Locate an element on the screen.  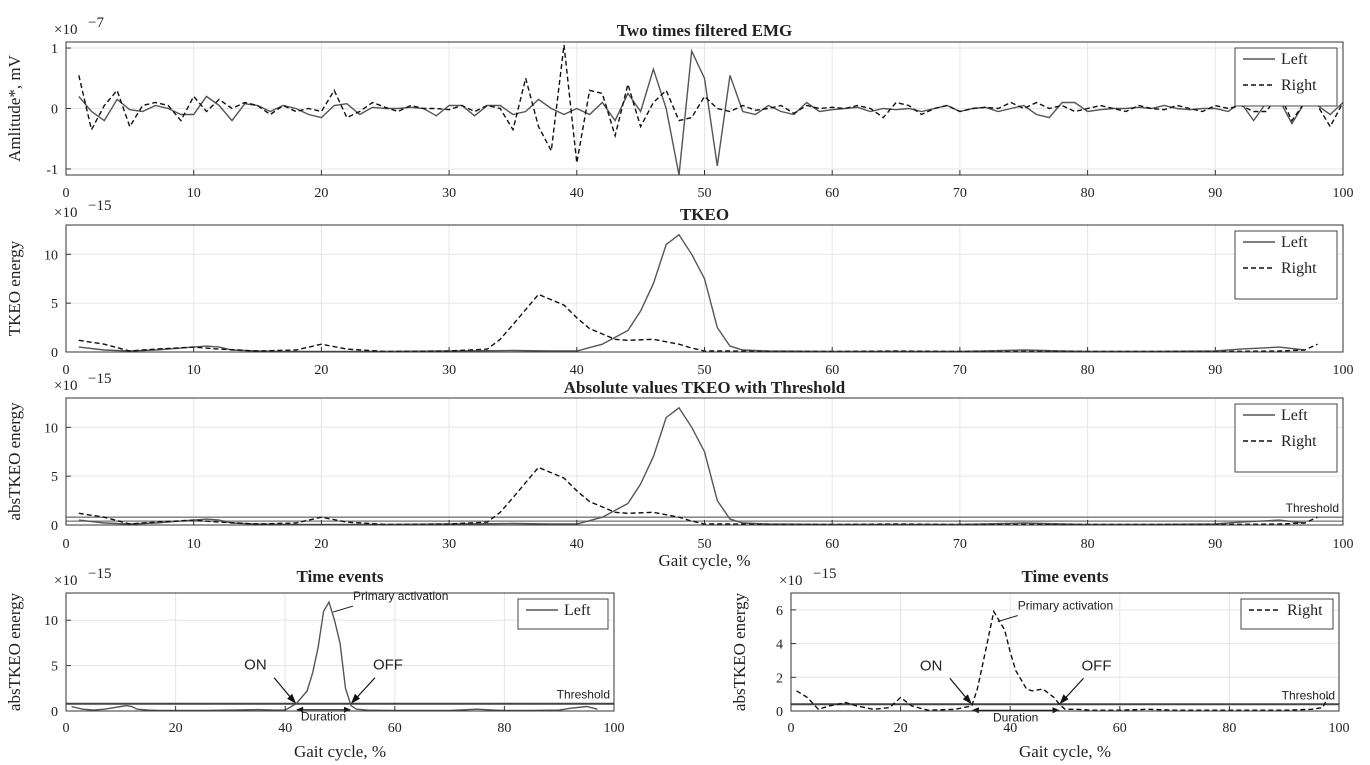
off-label: OFF is located at coordinates (1097, 665).